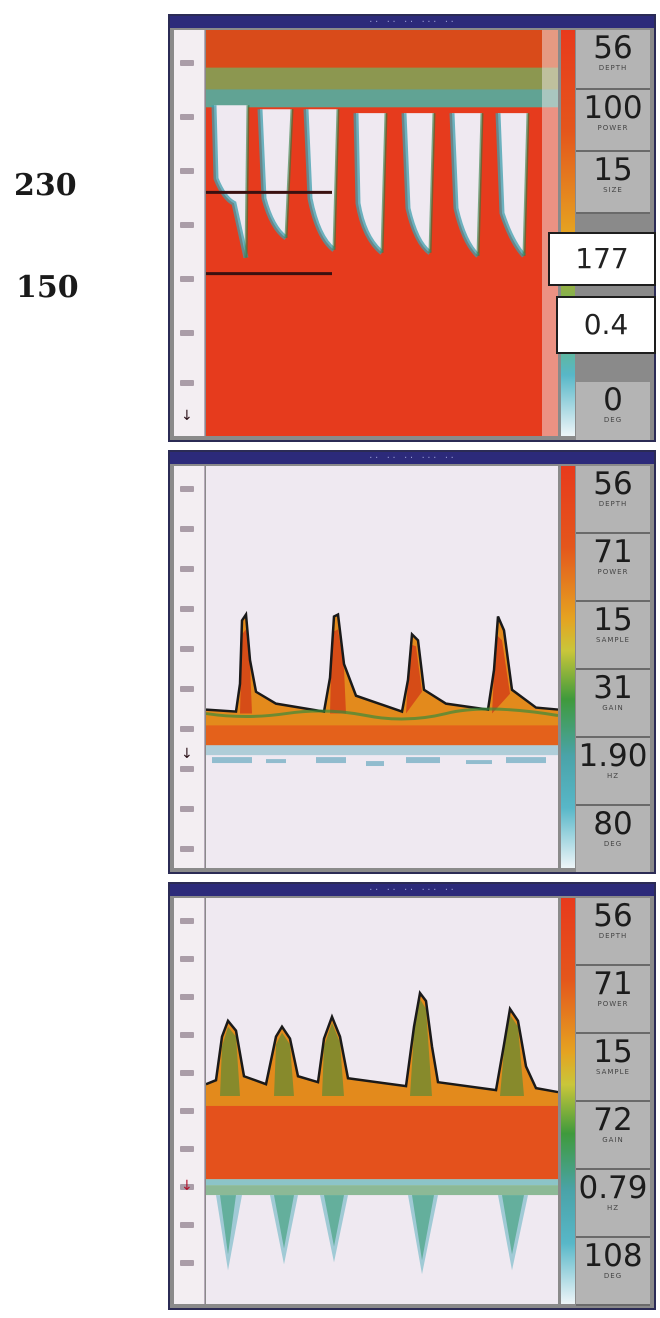  Describe the element at coordinates (613, 824) in the screenshot. I see `readout-value: 80` at that location.